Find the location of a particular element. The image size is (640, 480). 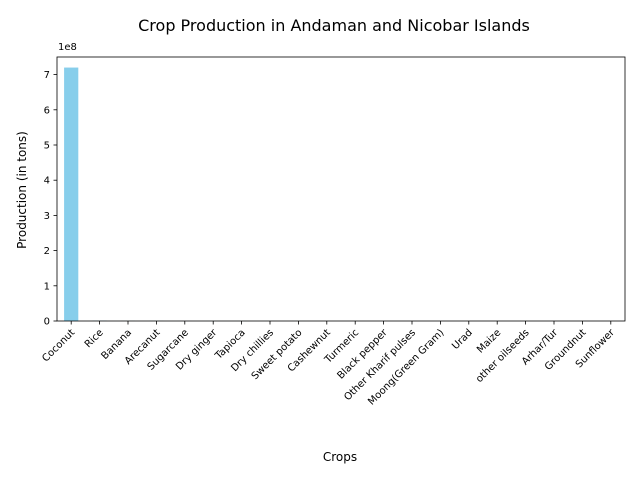

x-tick-label: Rice is located at coordinates (94, 338).